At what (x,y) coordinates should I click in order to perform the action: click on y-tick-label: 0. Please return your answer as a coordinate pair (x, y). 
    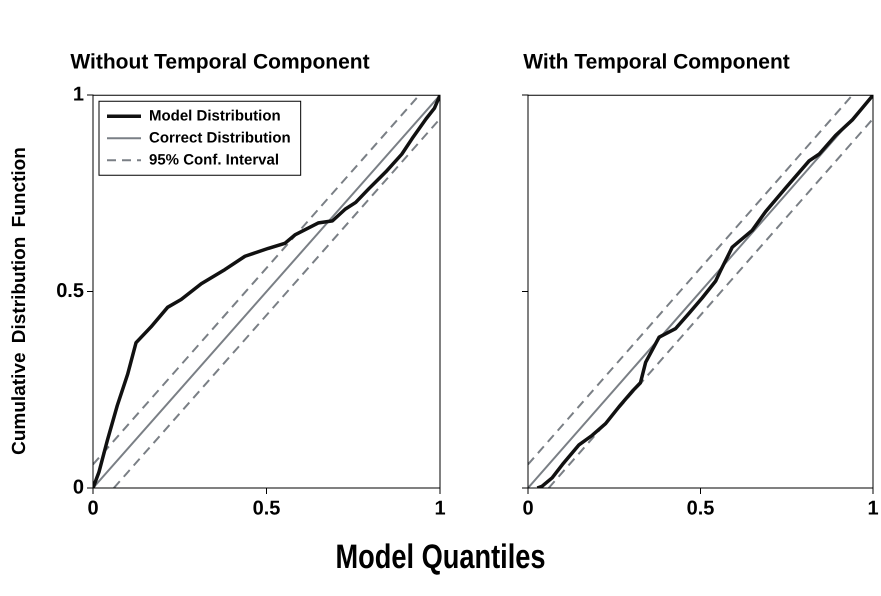
    Looking at the image, I should click on (78, 487).